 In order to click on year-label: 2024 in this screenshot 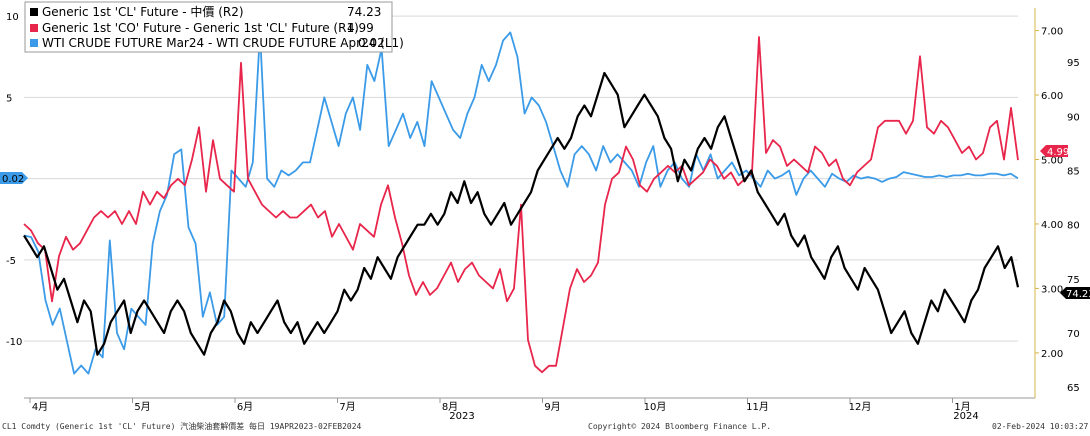, I will do `click(965, 416)`.